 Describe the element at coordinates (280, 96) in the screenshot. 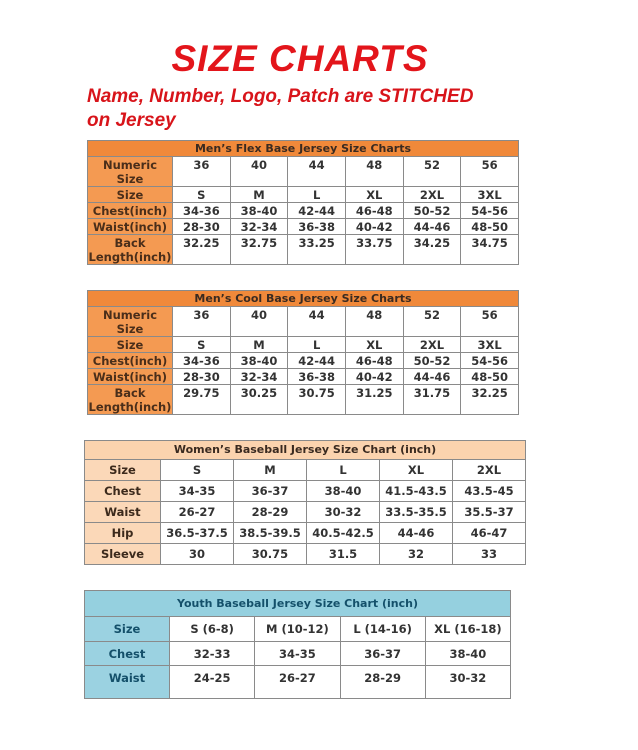

I see `subtitle-line-1: Name, Number, Logo, Patch are STITCHED` at that location.